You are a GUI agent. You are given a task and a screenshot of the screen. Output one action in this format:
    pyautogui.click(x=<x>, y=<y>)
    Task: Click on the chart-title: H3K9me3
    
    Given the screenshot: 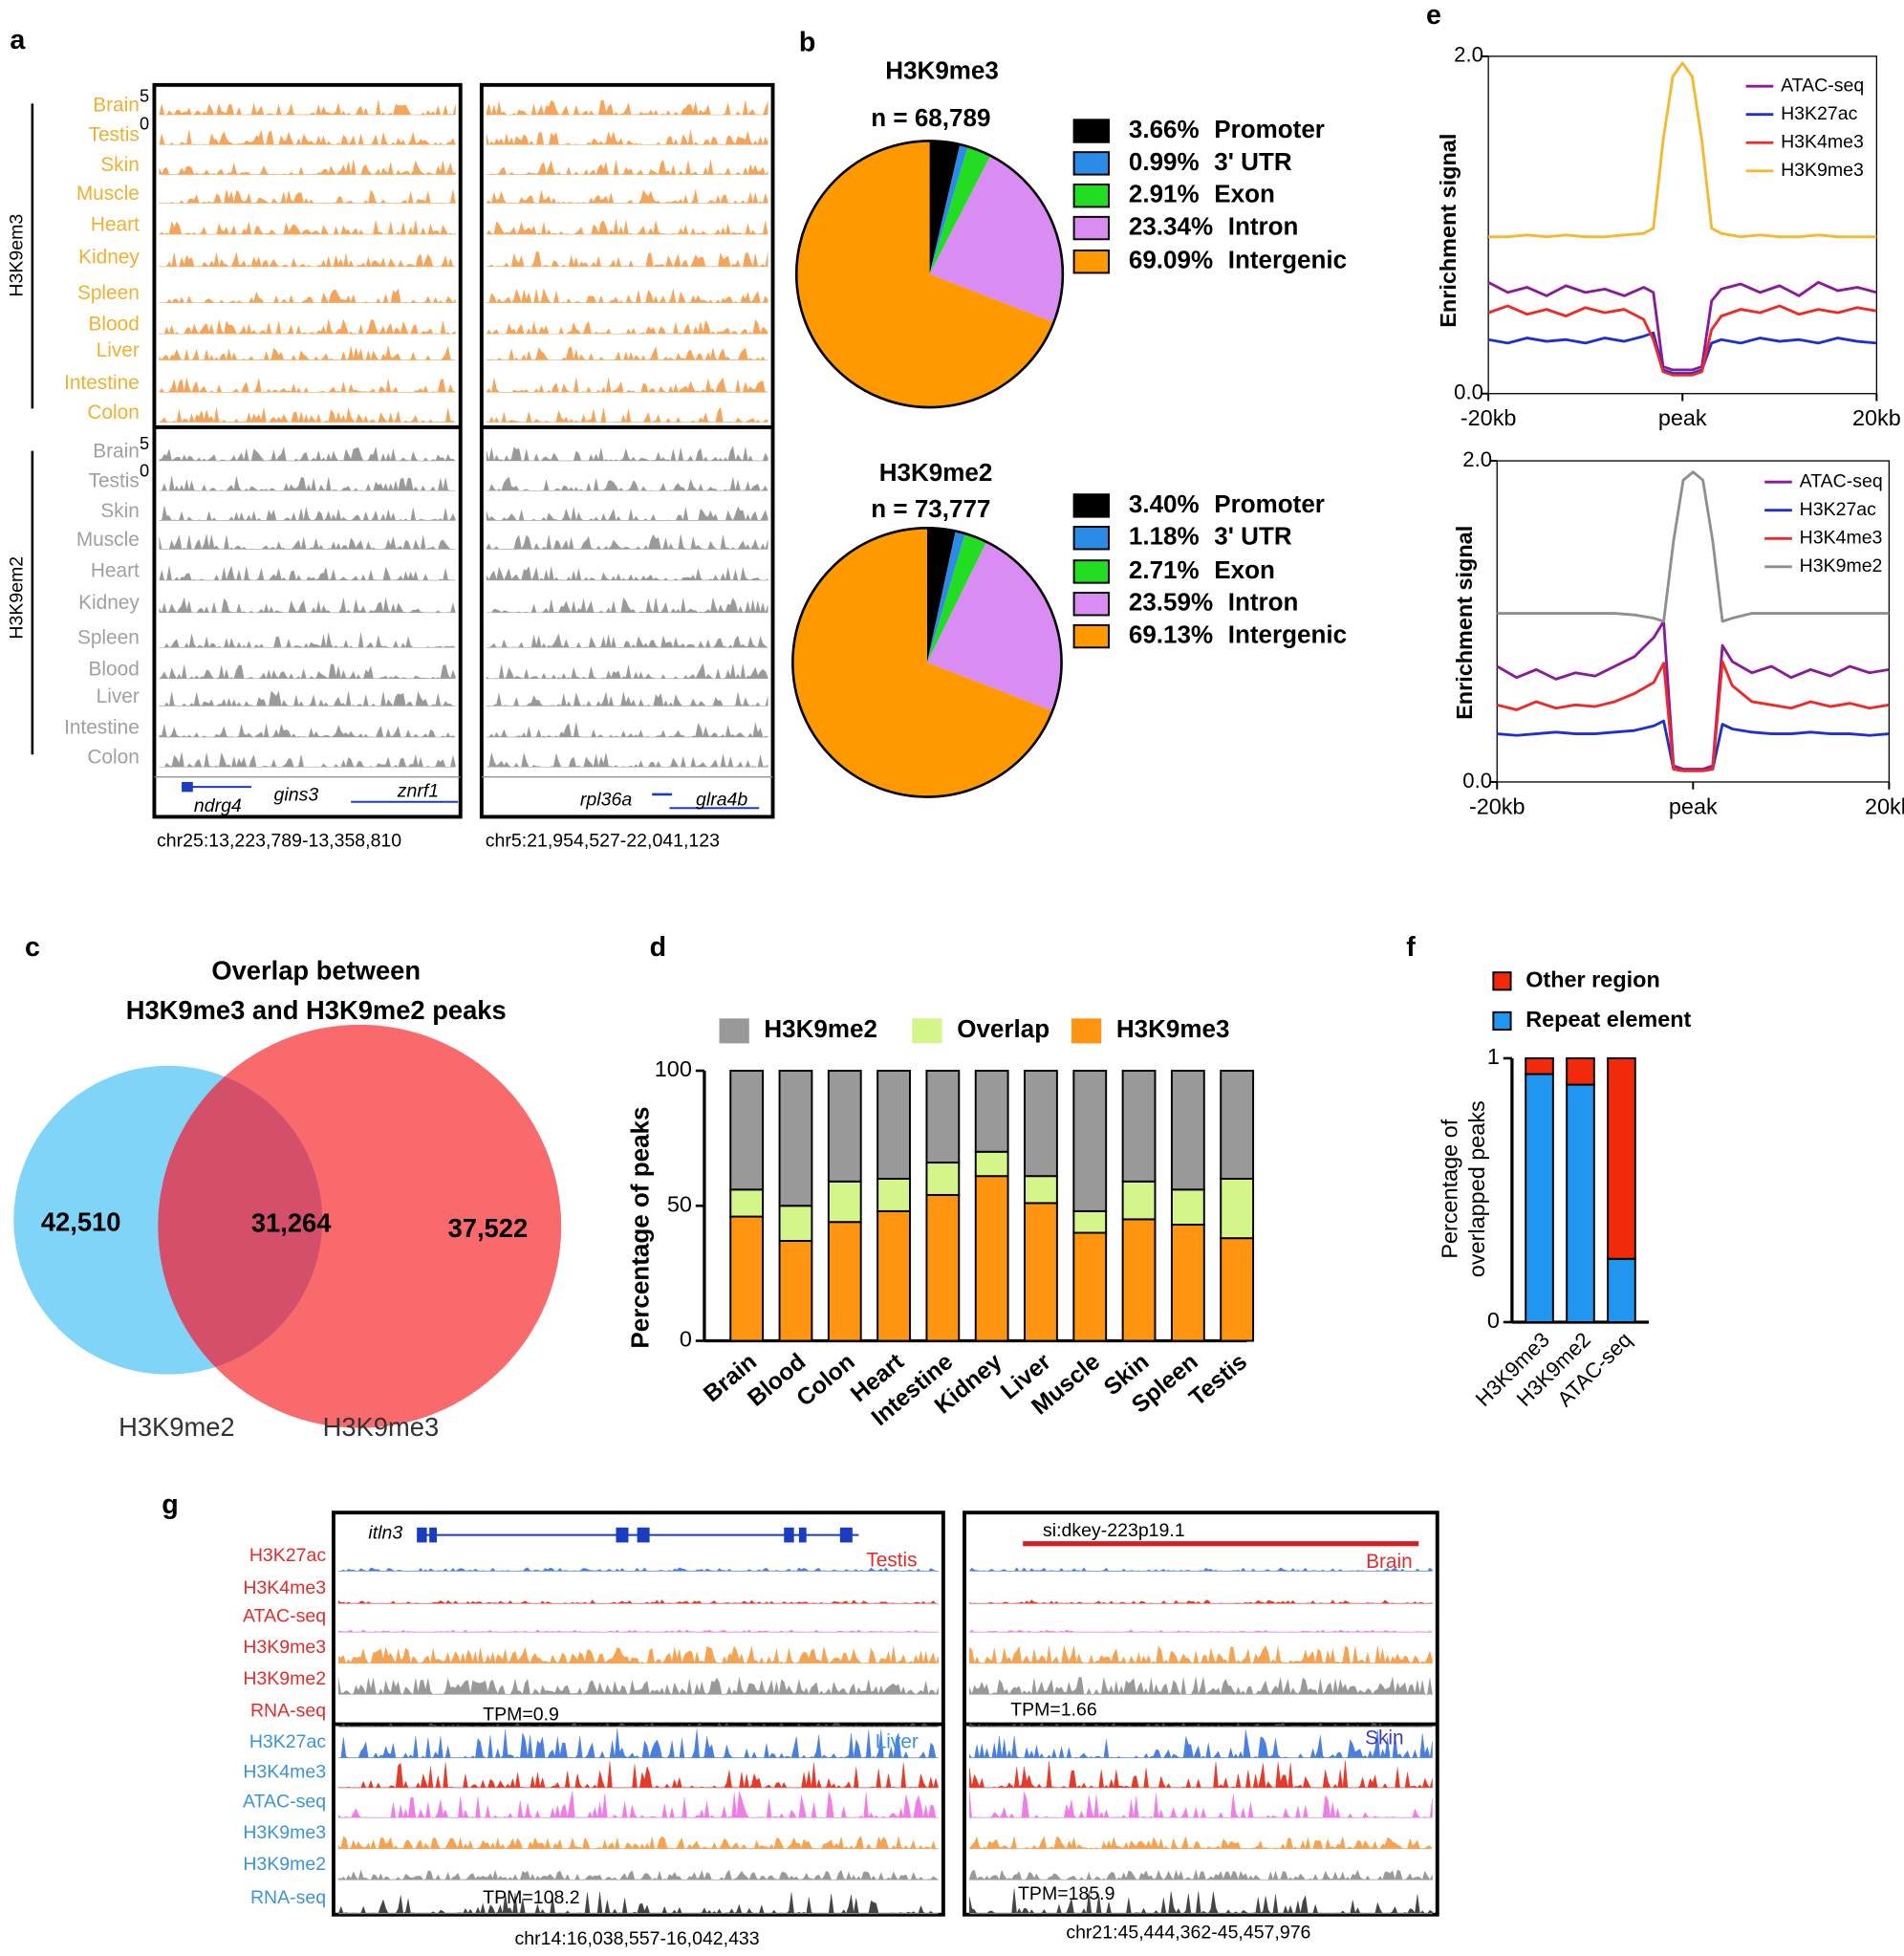 What is the action you would take?
    pyautogui.click(x=942, y=70)
    